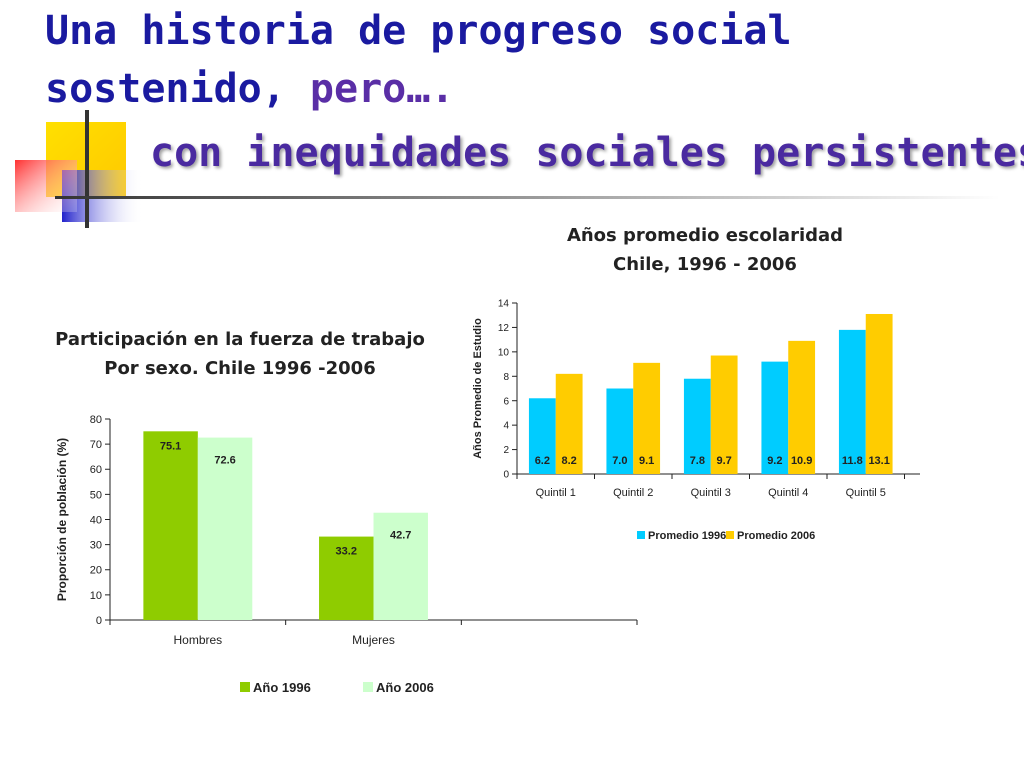  What do you see at coordinates (96, 470) in the screenshot?
I see `chart1-y-tick-label: 60` at bounding box center [96, 470].